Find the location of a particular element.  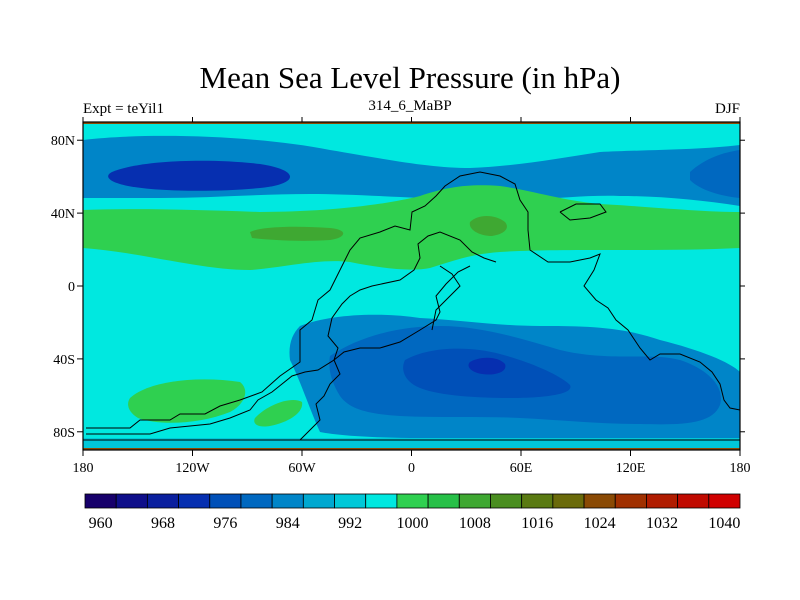

contour-south-high-west is located at coordinates (187, 401).